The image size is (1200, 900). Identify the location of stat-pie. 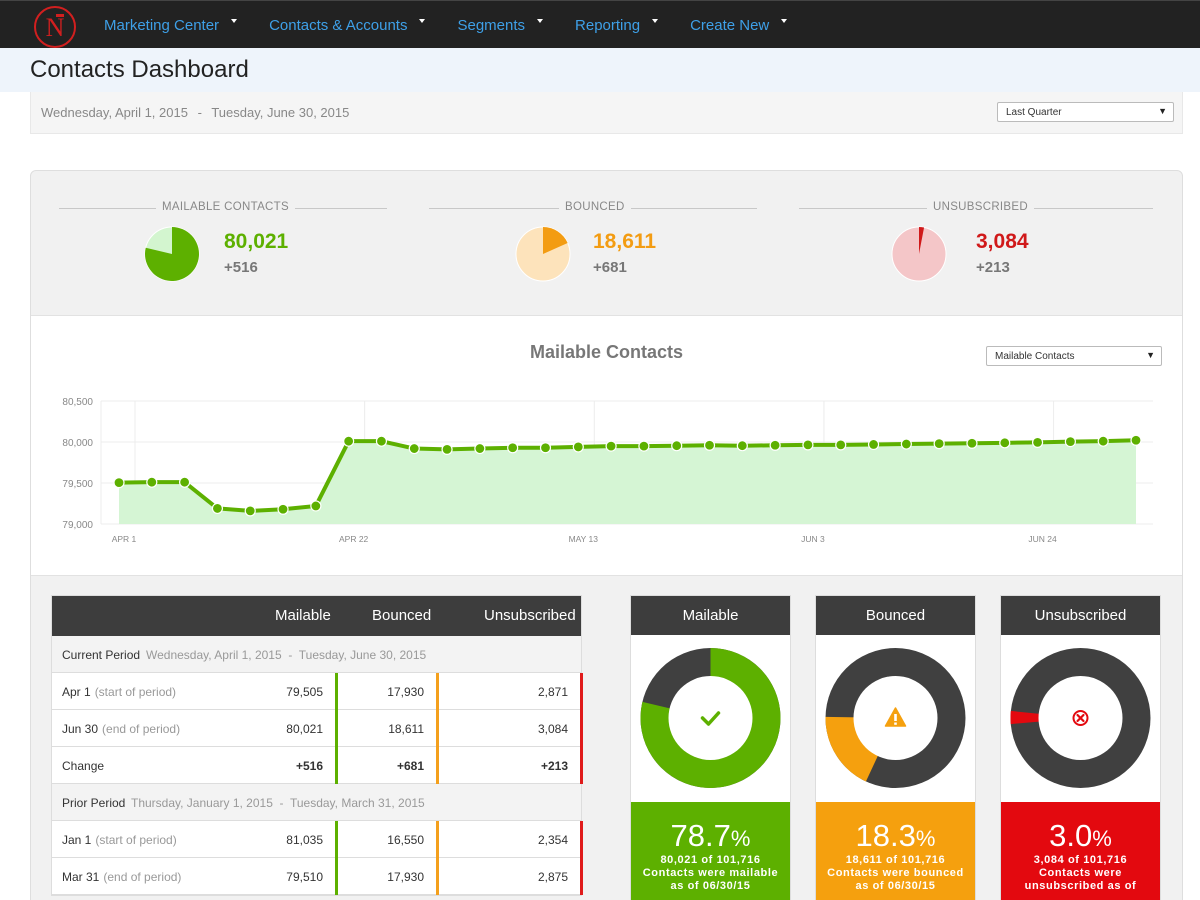
(919, 254).